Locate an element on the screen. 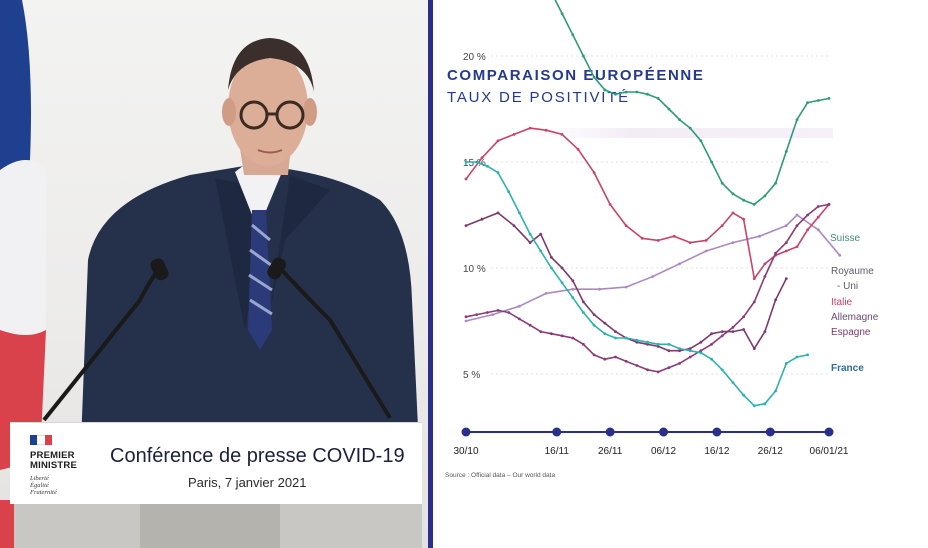 This screenshot has height=548, width=928. y-tick-label: 5 % is located at coordinates (471, 375).